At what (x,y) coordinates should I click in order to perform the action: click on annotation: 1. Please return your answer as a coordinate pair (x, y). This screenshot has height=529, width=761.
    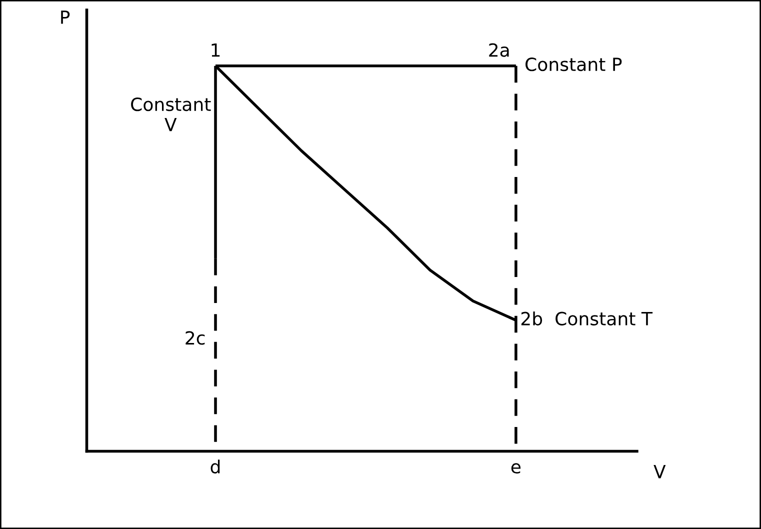
    Looking at the image, I should click on (216, 50).